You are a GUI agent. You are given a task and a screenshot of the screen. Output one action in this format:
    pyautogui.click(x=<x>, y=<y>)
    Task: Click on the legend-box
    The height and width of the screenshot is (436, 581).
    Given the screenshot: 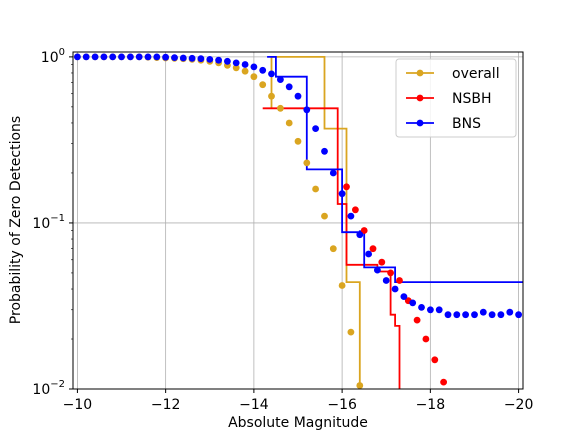 What is the action you would take?
    pyautogui.click(x=456, y=98)
    